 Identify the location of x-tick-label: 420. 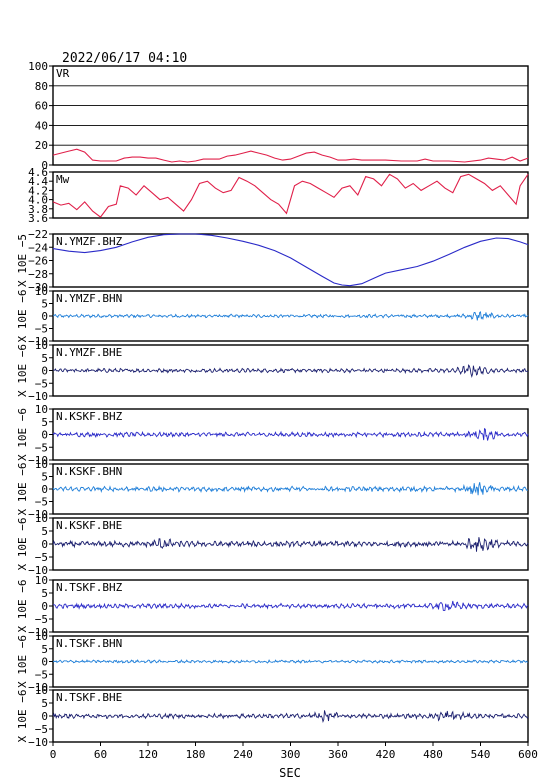
(386, 754).